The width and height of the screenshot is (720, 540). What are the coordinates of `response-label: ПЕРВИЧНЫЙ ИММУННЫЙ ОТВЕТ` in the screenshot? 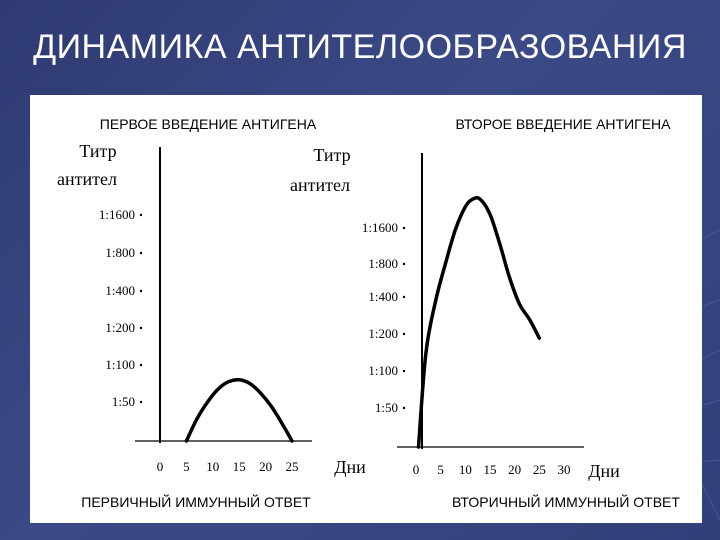 It's located at (196, 501).